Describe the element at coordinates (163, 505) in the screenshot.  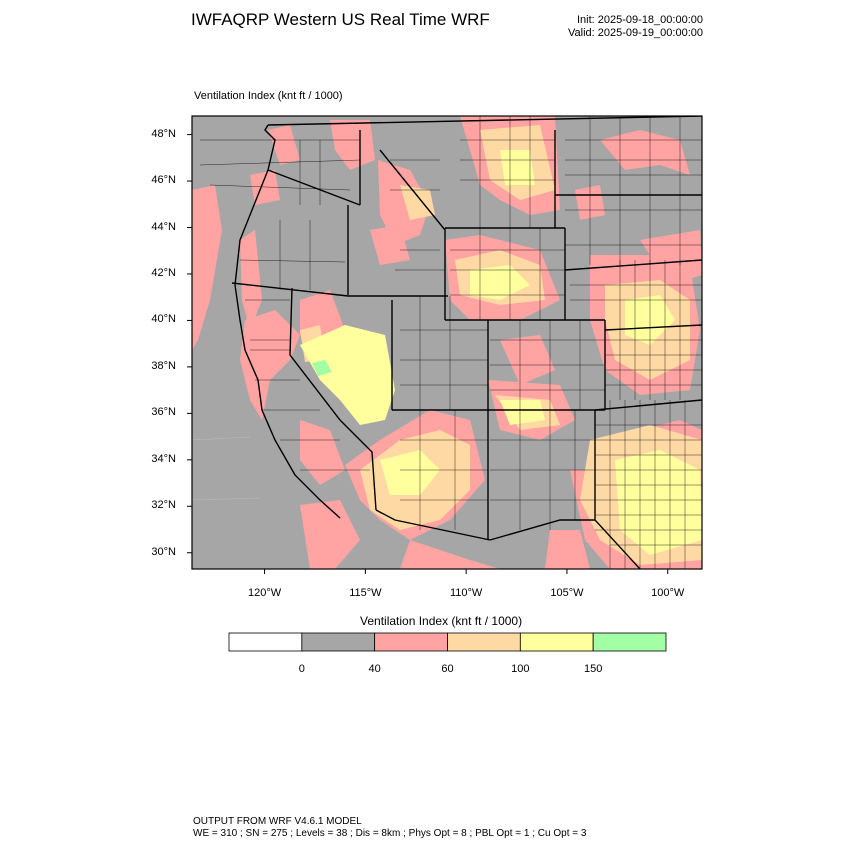
I see `lat-label-32: 32°N` at that location.